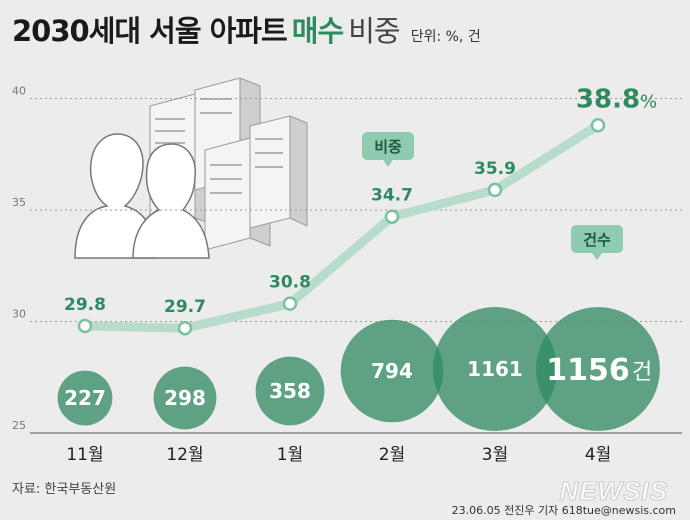  What do you see at coordinates (290, 455) in the screenshot?
I see `x-tick-label: 1월` at bounding box center [290, 455].